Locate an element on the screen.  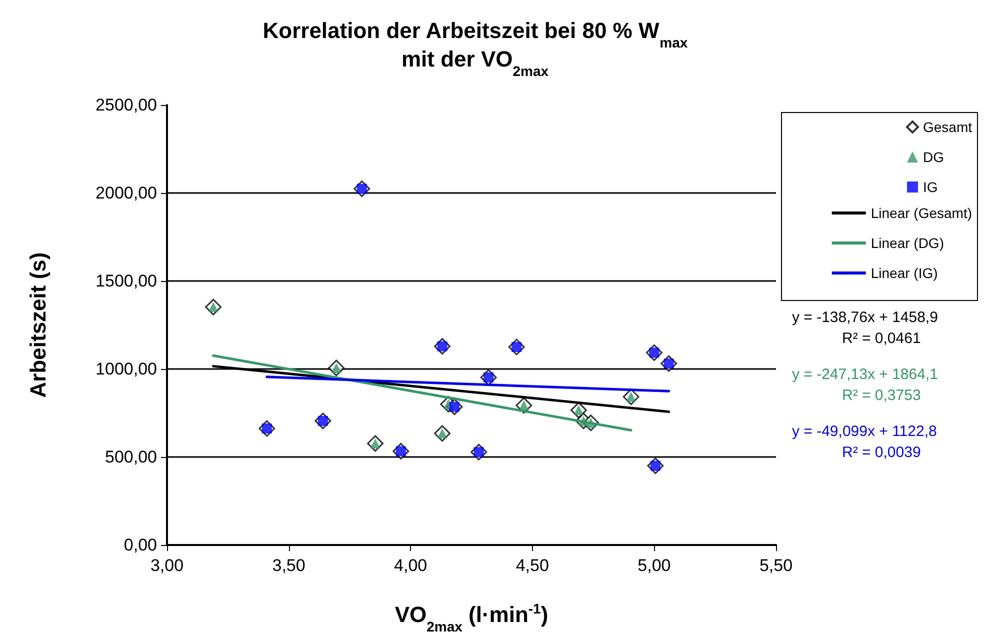
text: y = -138,76x + 1458,9 is located at coordinates (865, 317).